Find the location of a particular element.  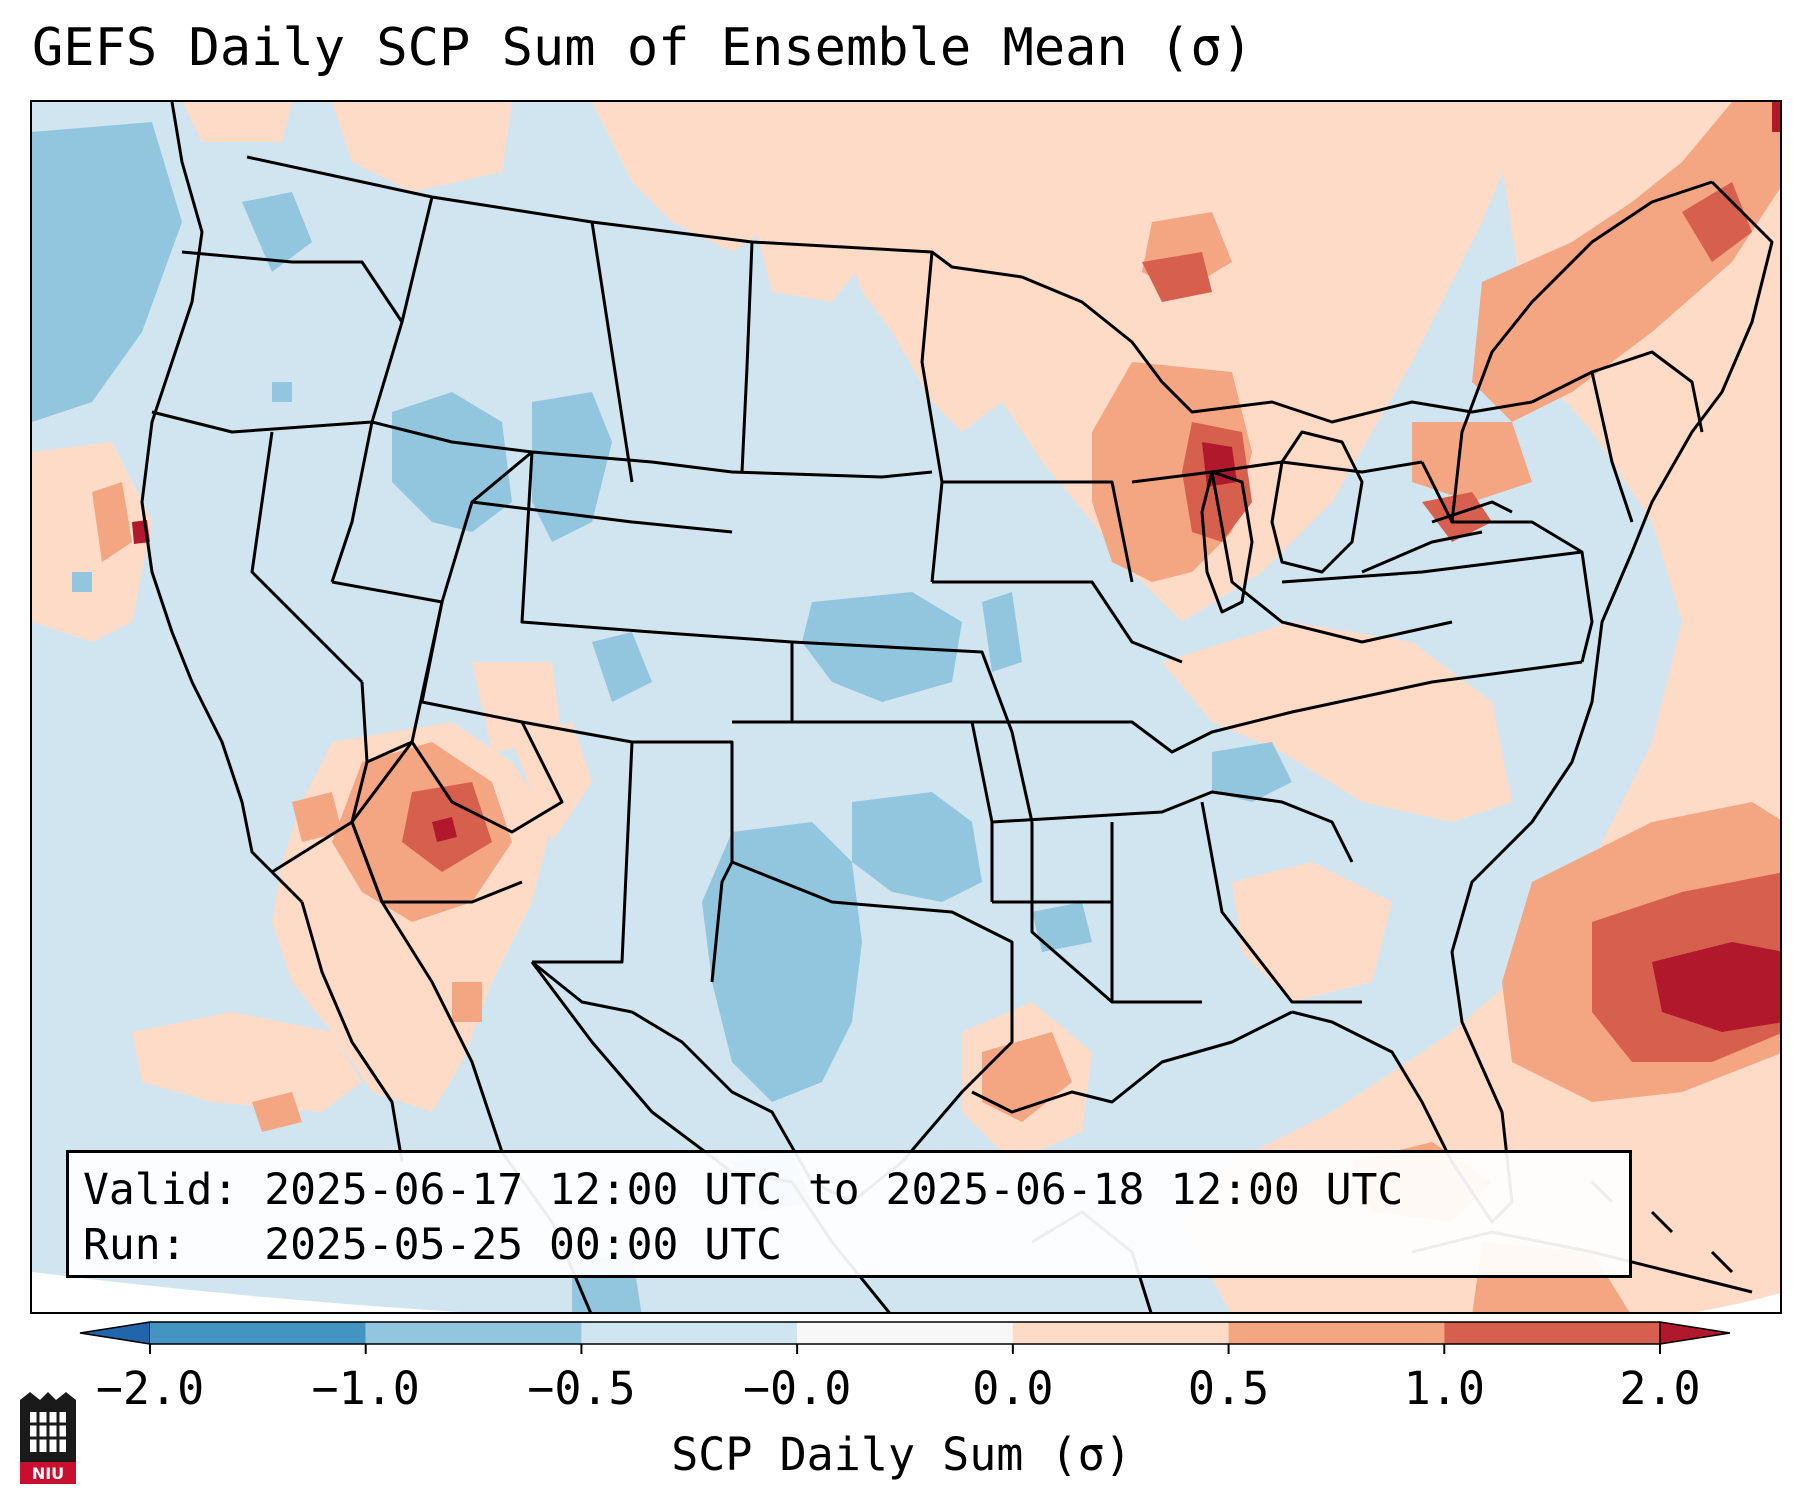

colorbar-extend-low is located at coordinates (115, 1333).